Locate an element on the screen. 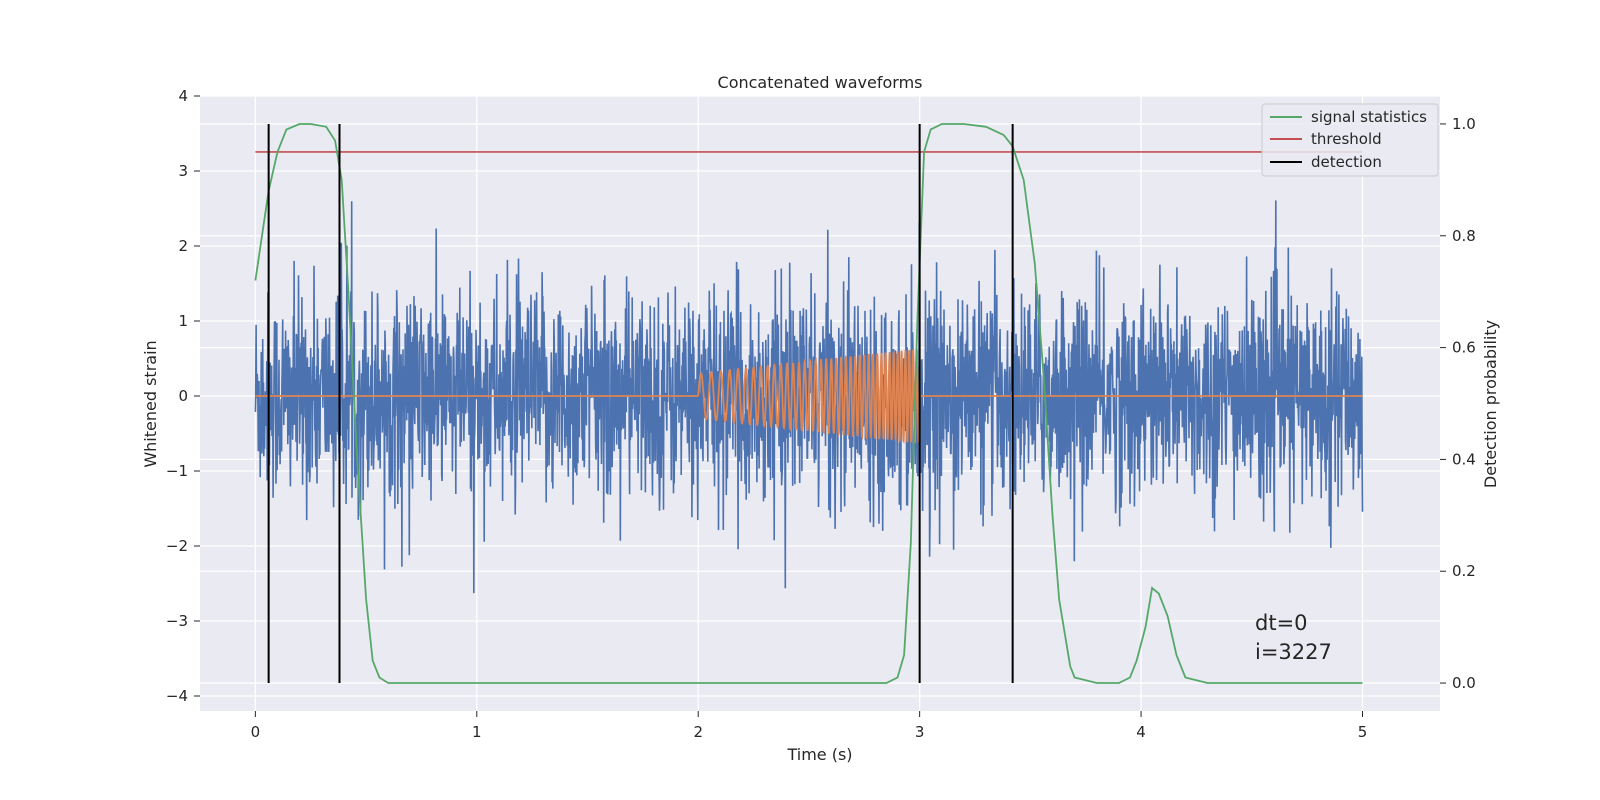 The width and height of the screenshot is (1600, 800). y-tick-label: 4 is located at coordinates (183, 96).